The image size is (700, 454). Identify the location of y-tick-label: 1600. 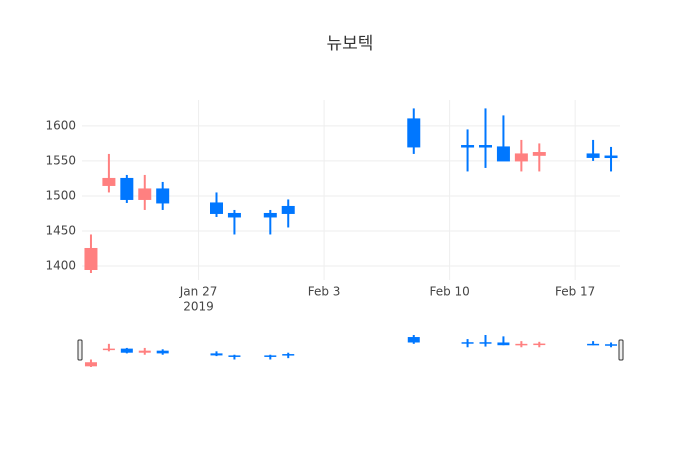
(60, 125).